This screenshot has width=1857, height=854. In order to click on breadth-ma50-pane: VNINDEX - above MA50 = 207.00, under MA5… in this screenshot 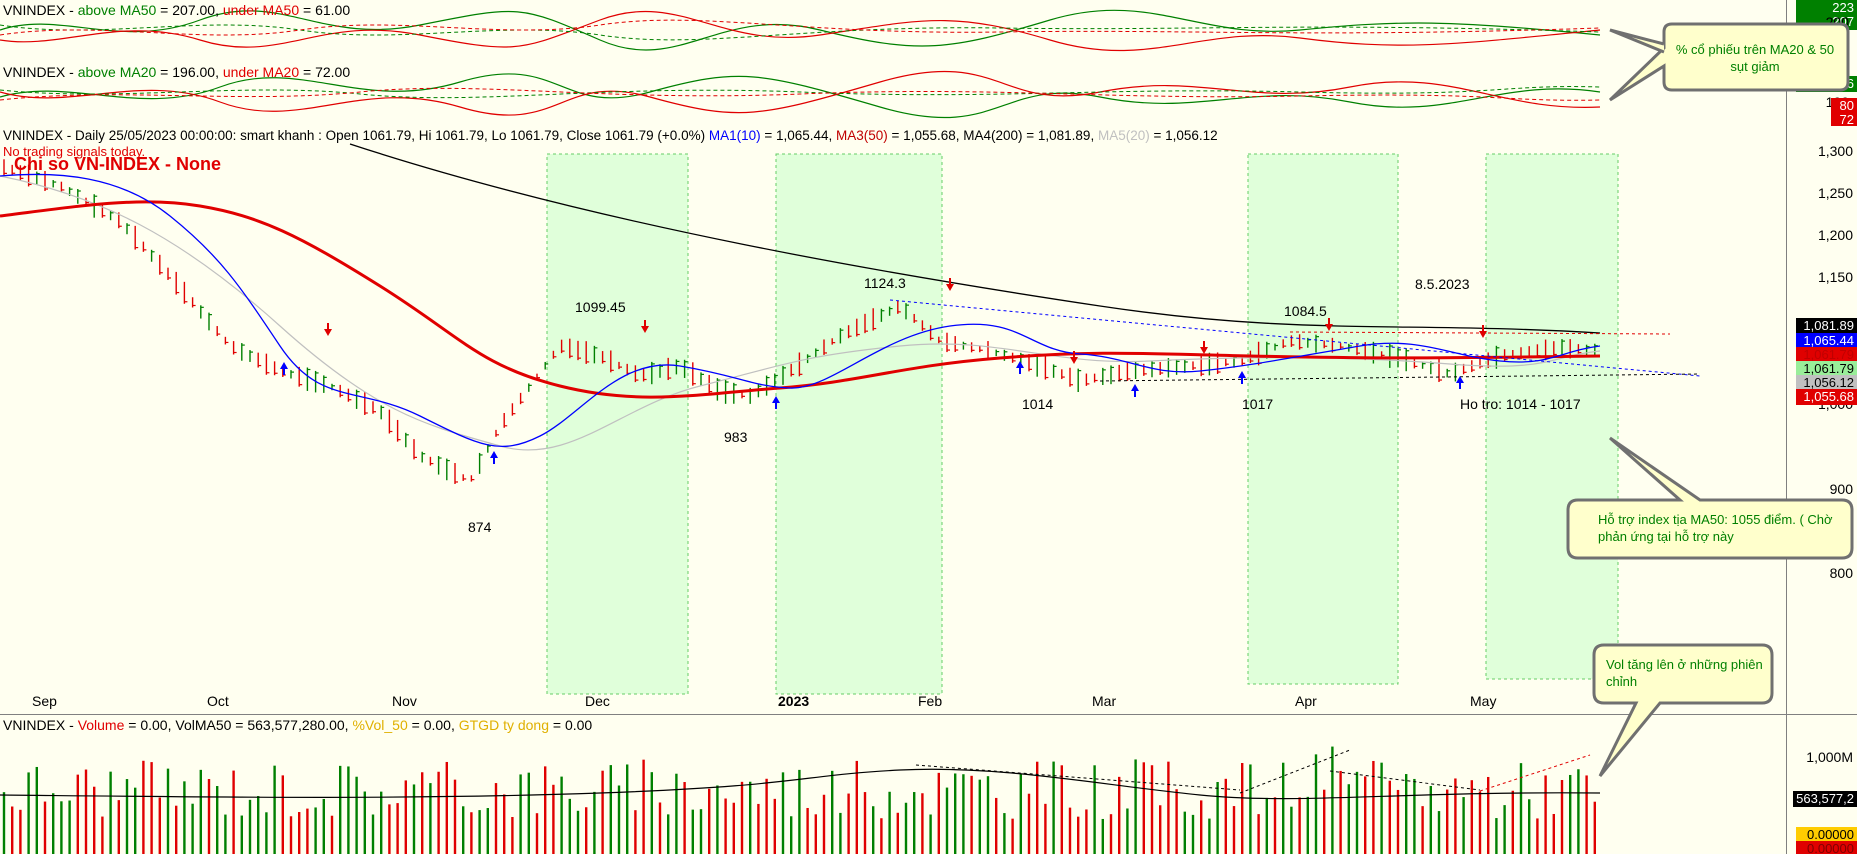, I will do `click(928, 31)`.